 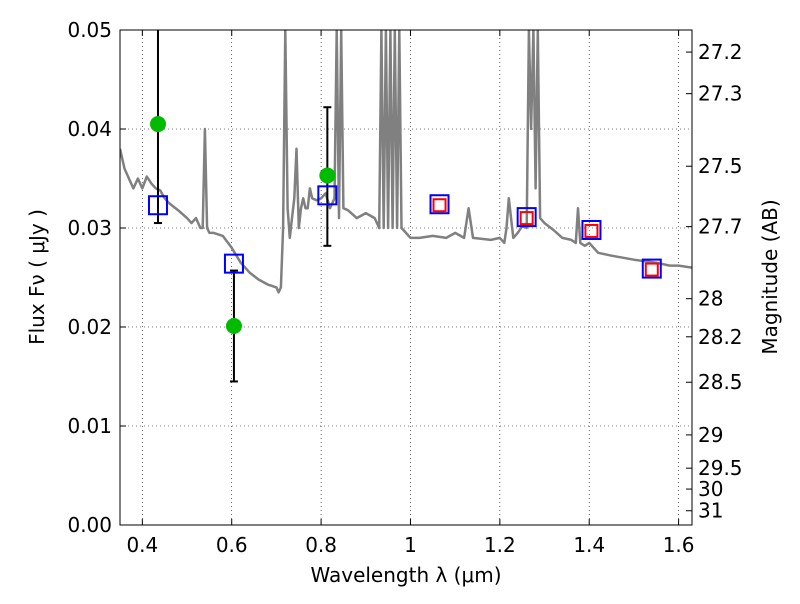 What do you see at coordinates (720, 227) in the screenshot?
I see `y2-tick-label: 27.7` at bounding box center [720, 227].